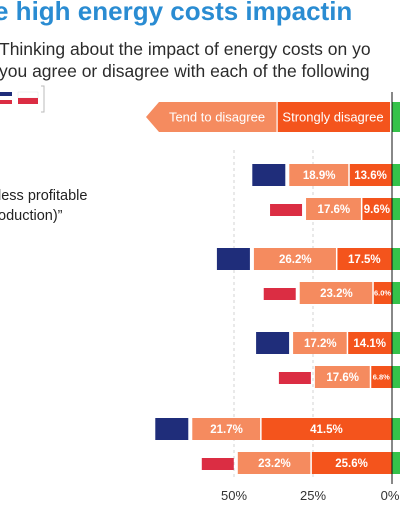 The height and width of the screenshot is (516, 400). I want to click on flag-a-bottom-stripe, so click(6, 102).